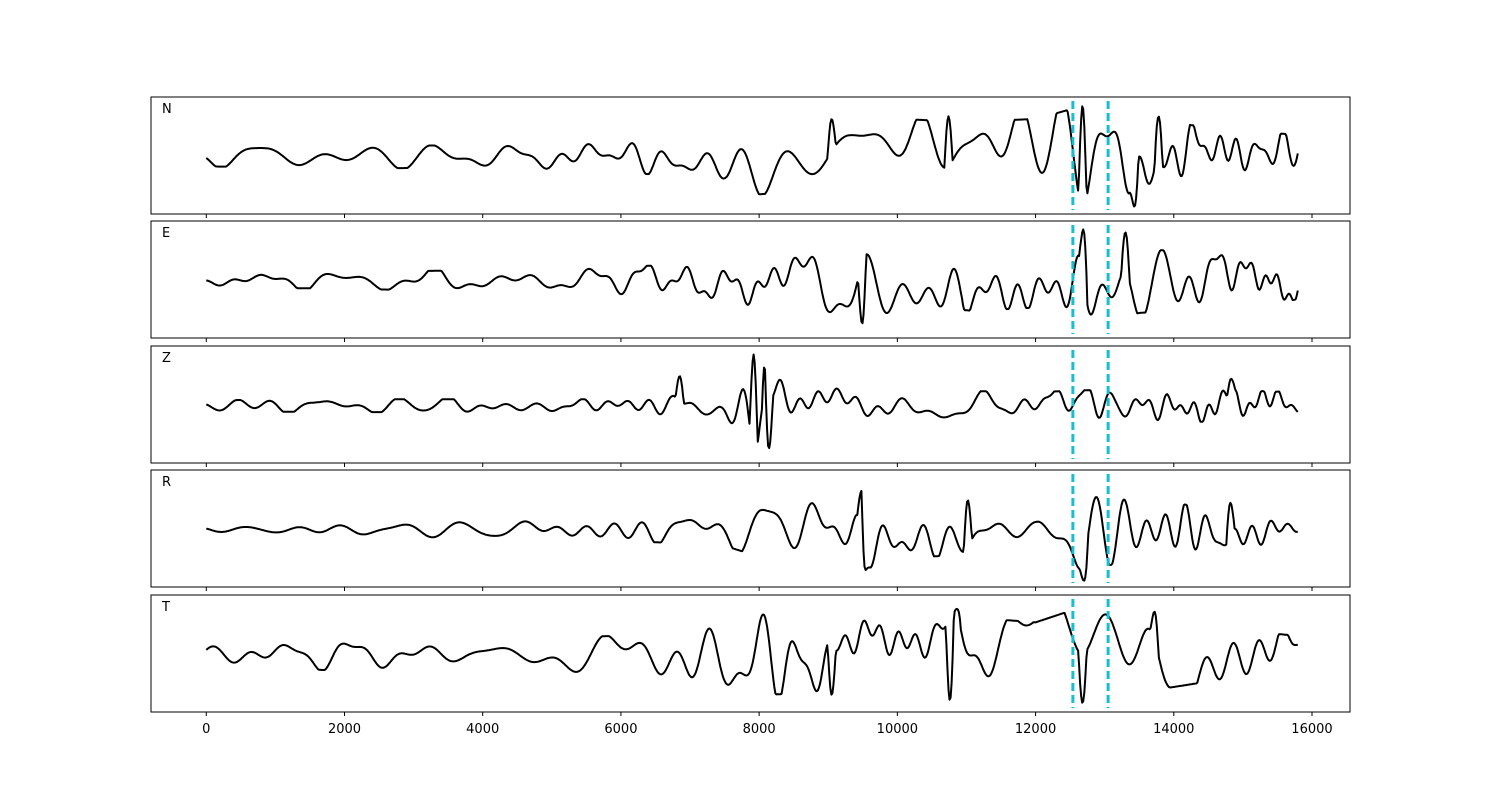 The height and width of the screenshot is (800, 1500). I want to click on panel-t: T, so click(750, 655).